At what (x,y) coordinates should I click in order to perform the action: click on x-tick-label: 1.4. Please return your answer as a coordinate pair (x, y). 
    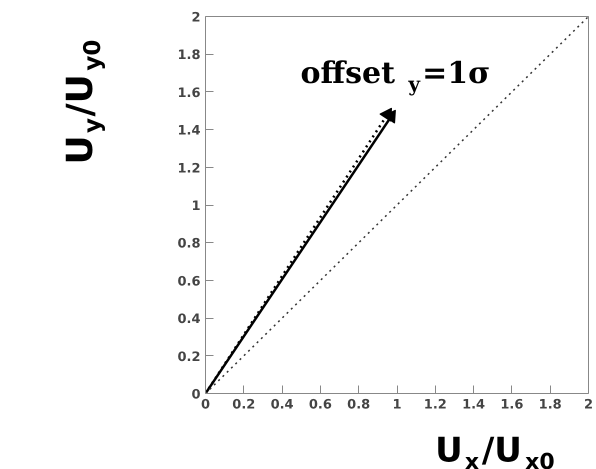
    Looking at the image, I should click on (474, 405).